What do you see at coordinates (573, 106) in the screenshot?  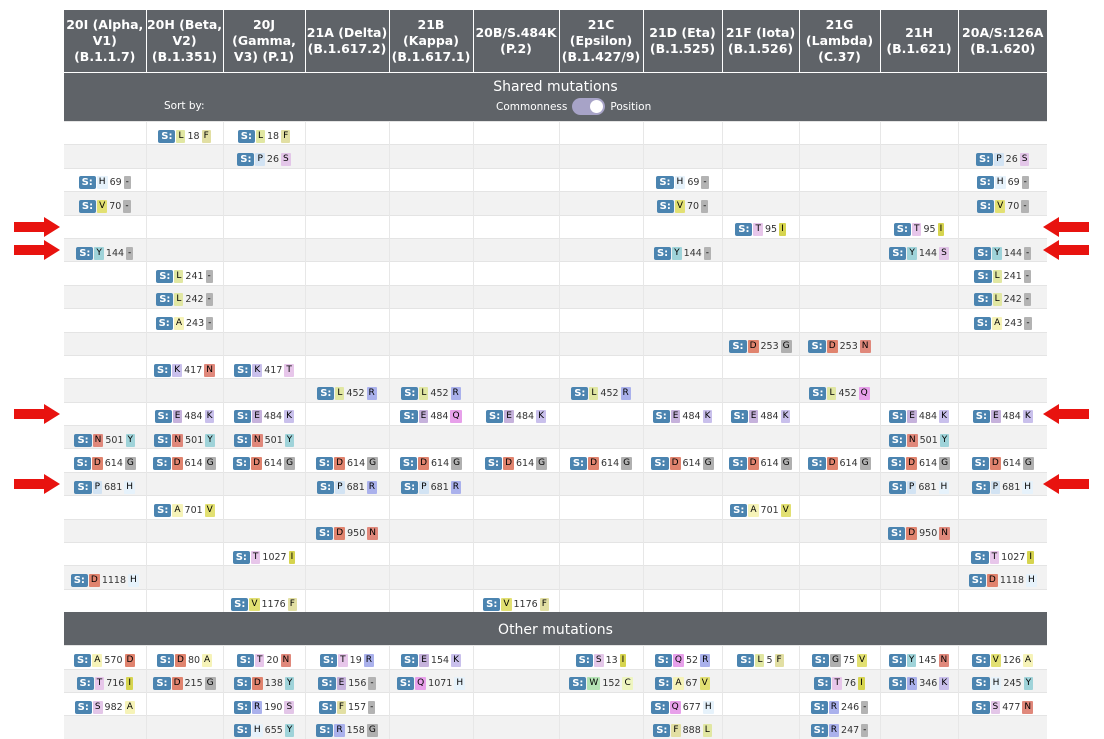 I see `sort-toggle: Commonness Position` at bounding box center [573, 106].